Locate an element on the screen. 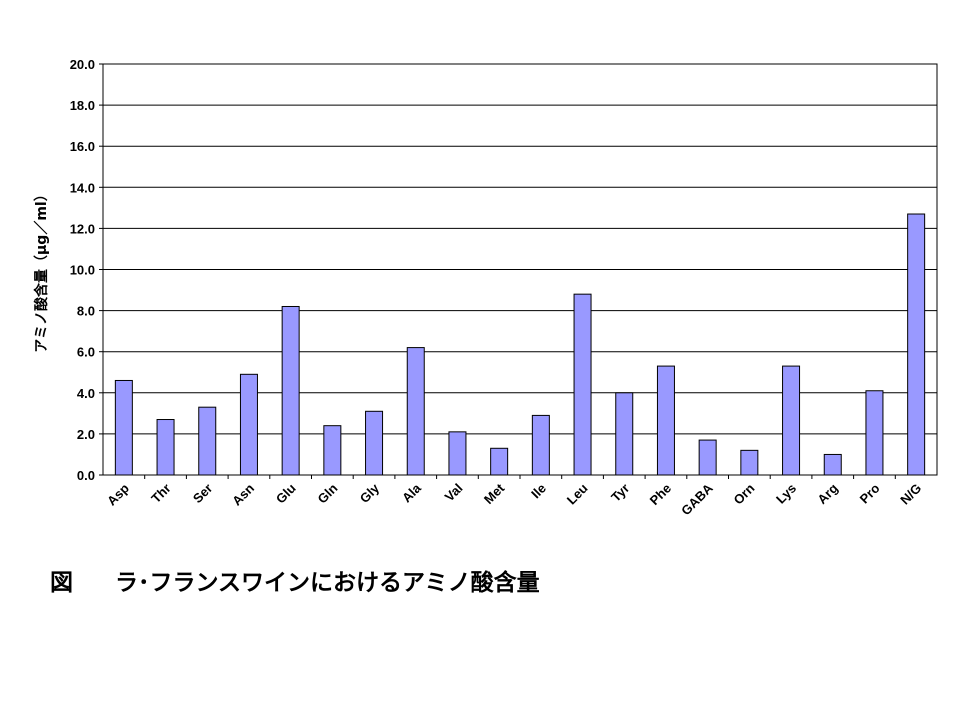 The image size is (960, 720). x-tick-label: Orn is located at coordinates (744, 493).